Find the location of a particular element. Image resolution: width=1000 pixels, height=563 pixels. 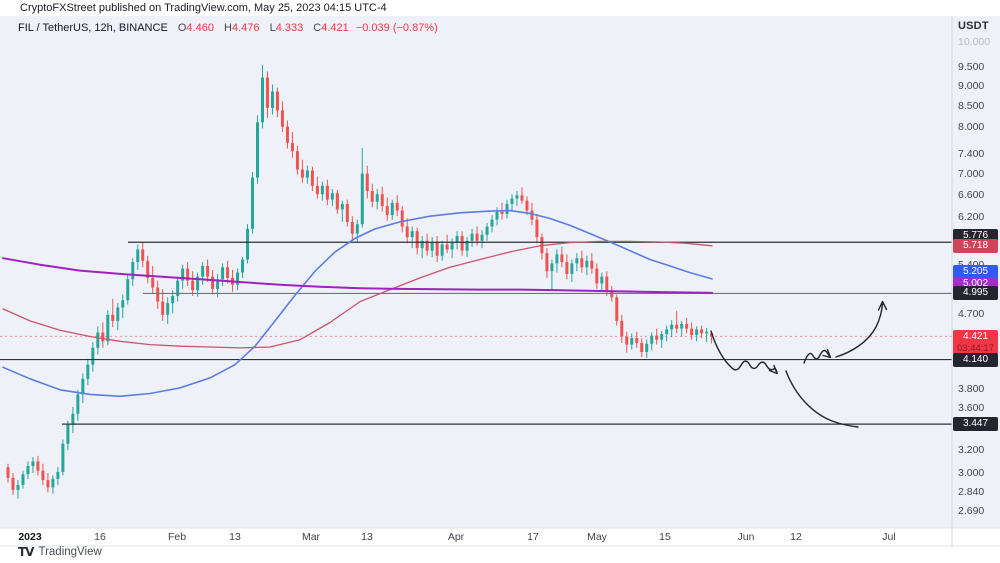

tradingview-brand-label: TradingView is located at coordinates (70, 552).